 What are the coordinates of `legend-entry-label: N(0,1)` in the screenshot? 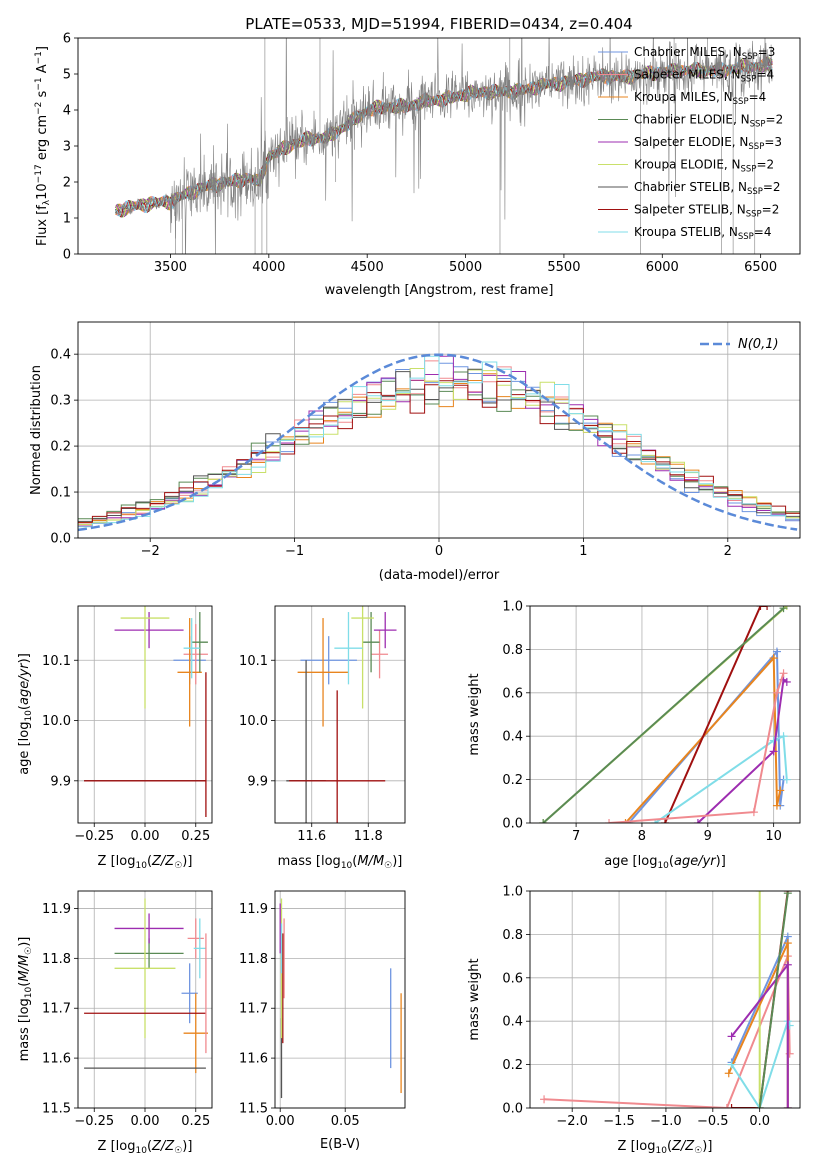 It's located at (758, 344).